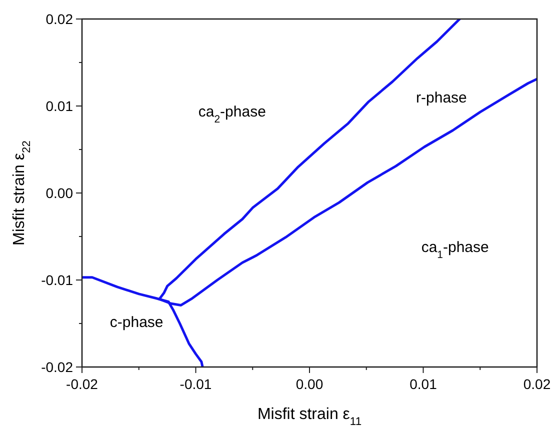  What do you see at coordinates (60, 193) in the screenshot?
I see `y-tick-label: 0.00` at bounding box center [60, 193].